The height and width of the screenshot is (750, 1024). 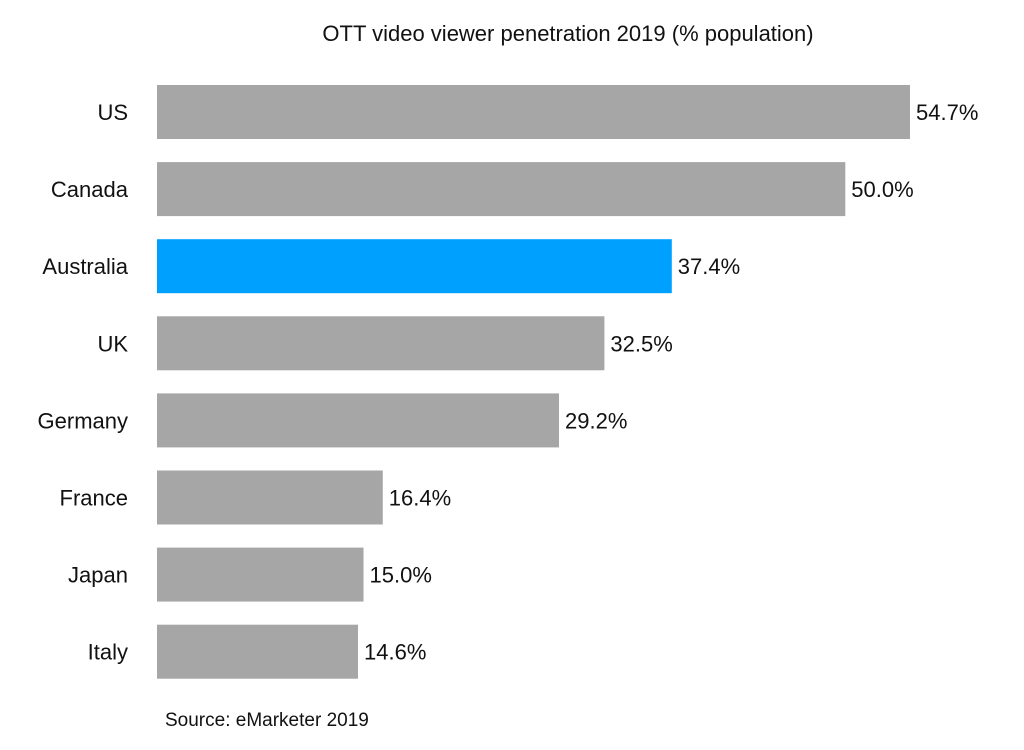 What do you see at coordinates (260, 574) in the screenshot?
I see `bar-japan` at bounding box center [260, 574].